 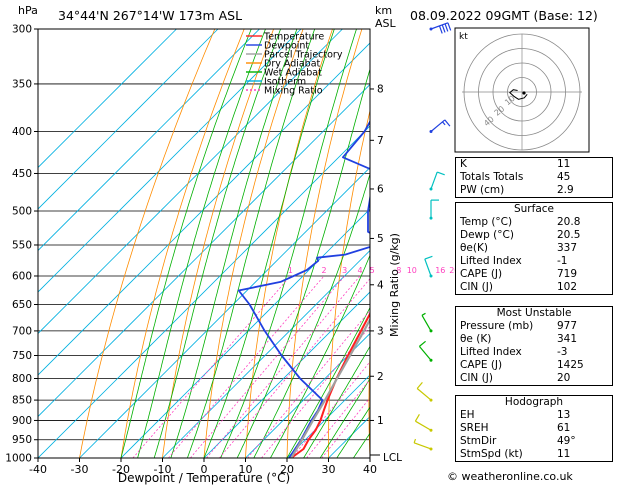 What do you see at coordinates (22, 305) in the screenshot?
I see `pressure-tick-label: 650` at bounding box center [22, 305].